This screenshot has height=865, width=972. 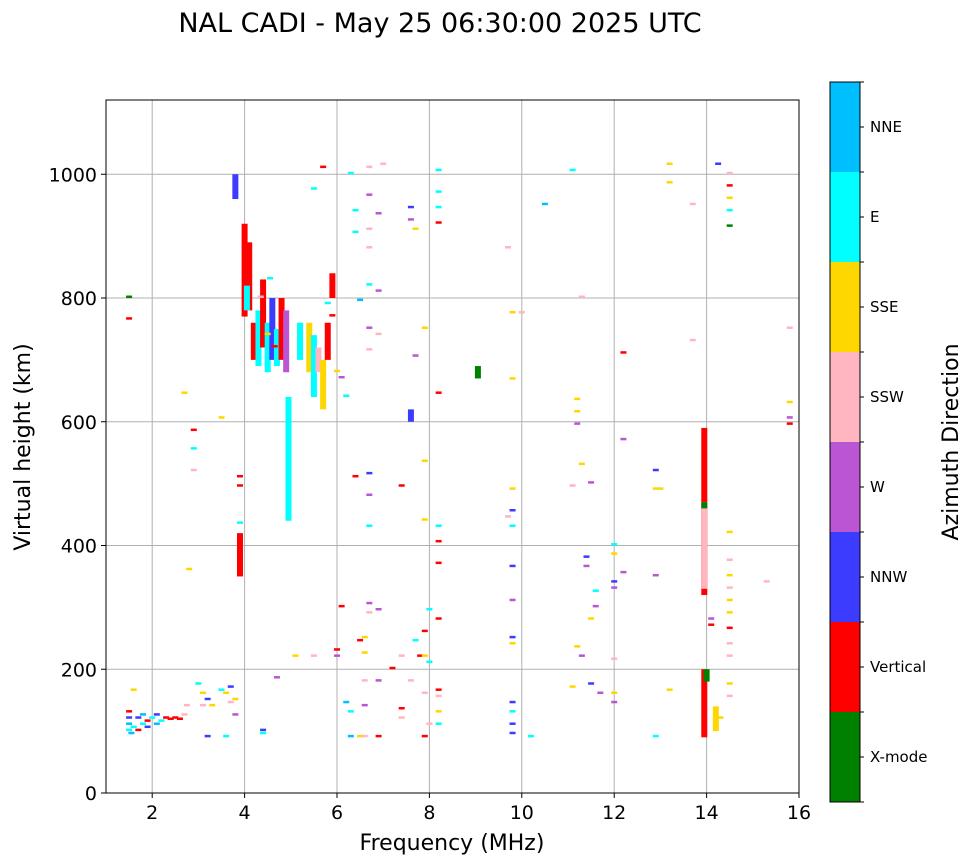 What do you see at coordinates (877, 487) in the screenshot?
I see `colorbar-tick-label: W` at bounding box center [877, 487].